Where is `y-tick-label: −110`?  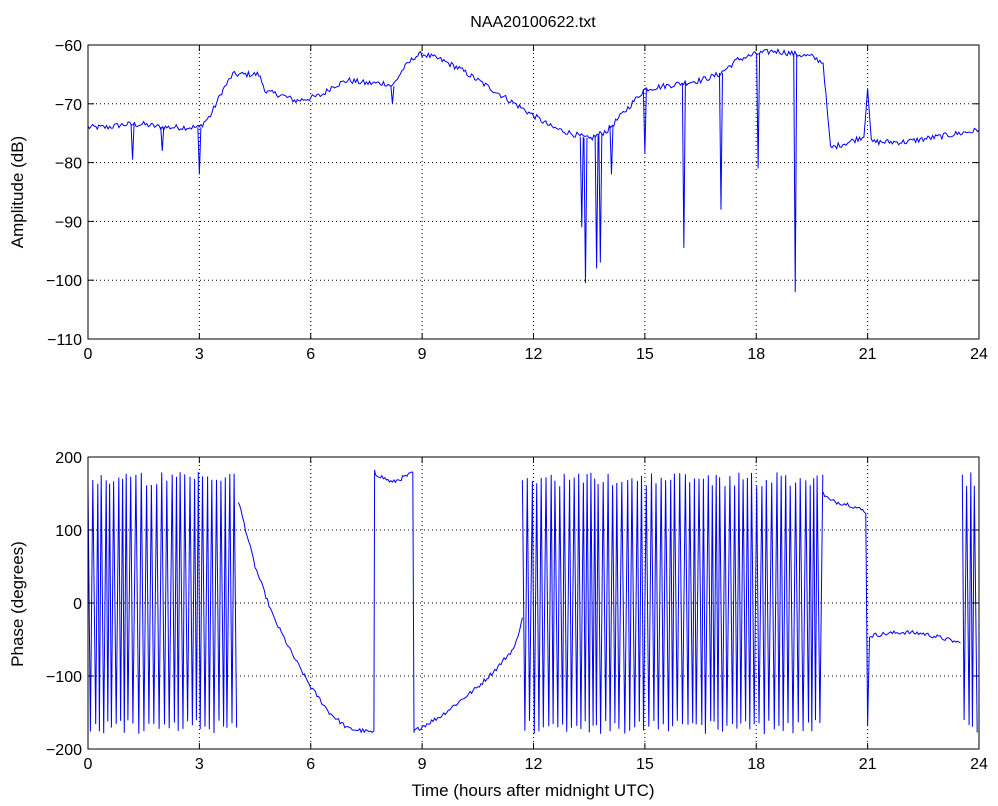 y-tick-label: −110 is located at coordinates (64, 340).